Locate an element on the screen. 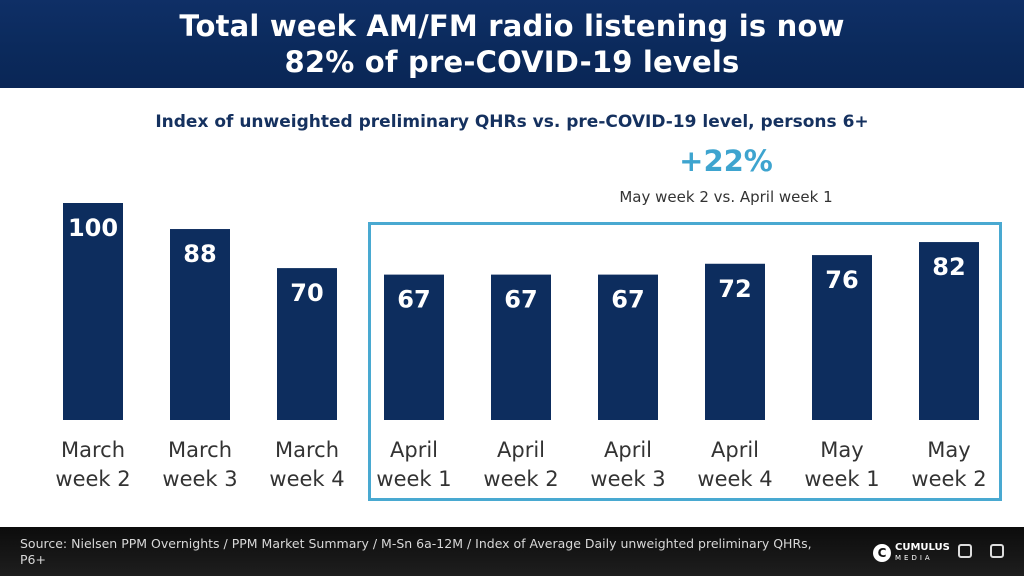 This screenshot has width=1024, height=576. category-label-6-line-1: week 4 is located at coordinates (734, 479).